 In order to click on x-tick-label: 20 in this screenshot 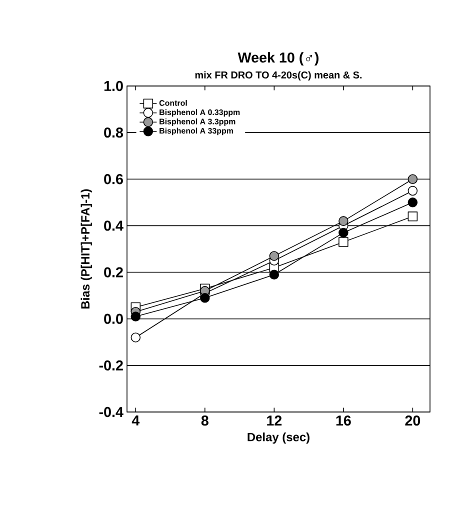, I will do `click(412, 421)`.